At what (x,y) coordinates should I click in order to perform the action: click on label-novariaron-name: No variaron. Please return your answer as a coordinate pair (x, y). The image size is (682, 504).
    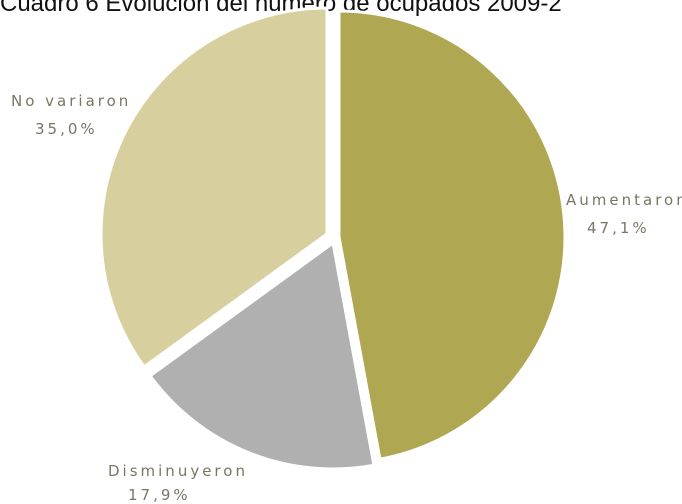
    Looking at the image, I should click on (71, 101).